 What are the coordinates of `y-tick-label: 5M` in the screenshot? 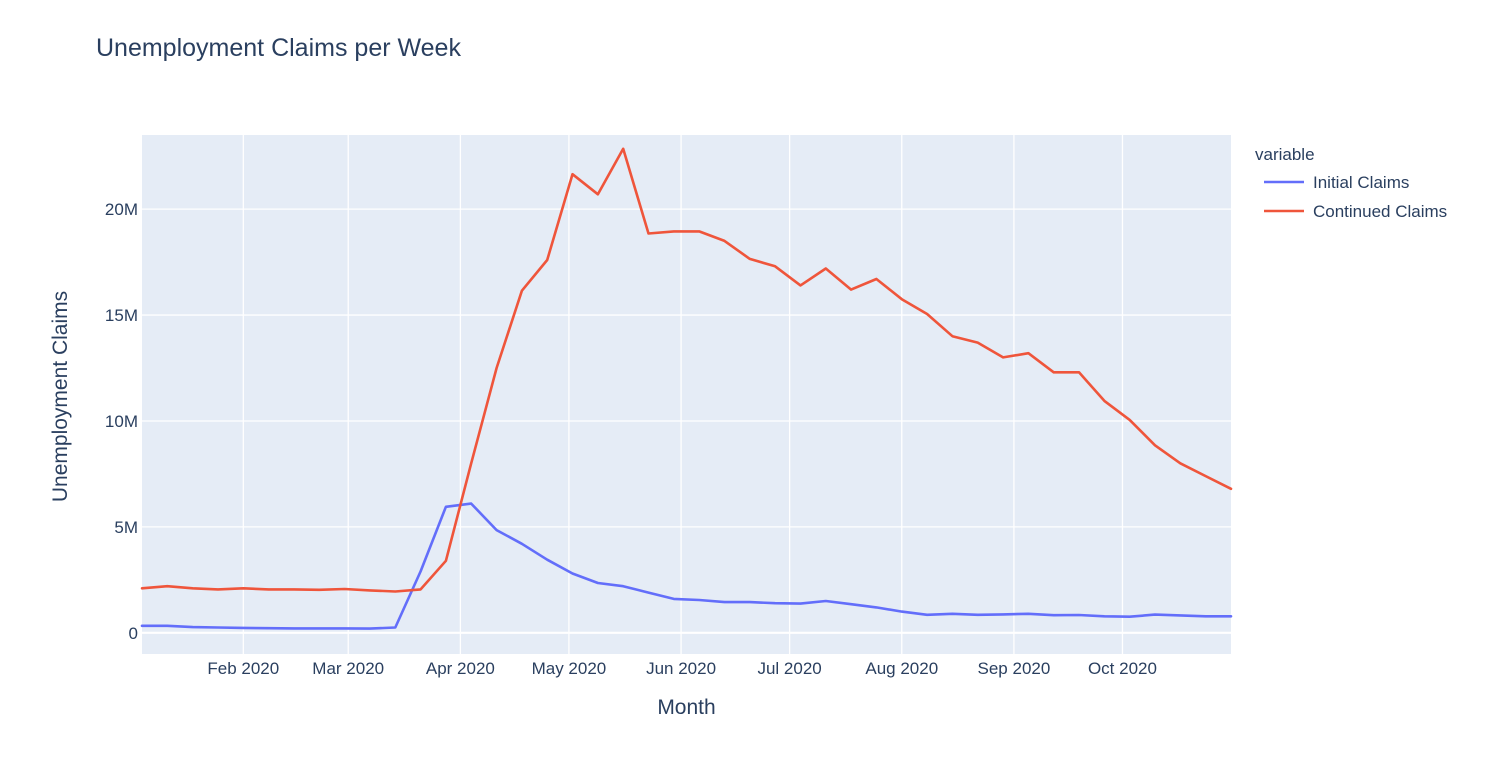 It's located at (126, 527).